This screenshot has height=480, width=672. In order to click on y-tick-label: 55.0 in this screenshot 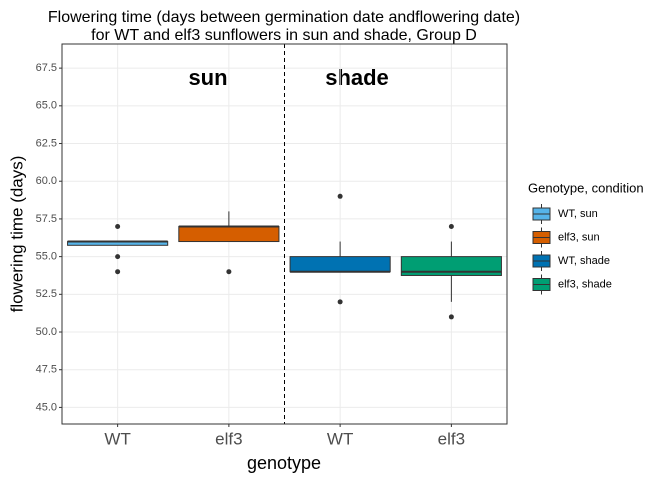, I will do `click(46, 257)`.